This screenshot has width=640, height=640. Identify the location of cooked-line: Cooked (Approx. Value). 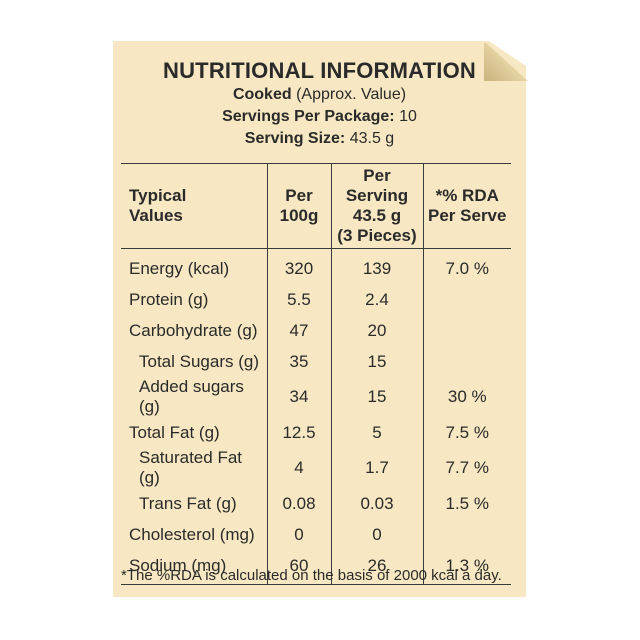
(319, 95).